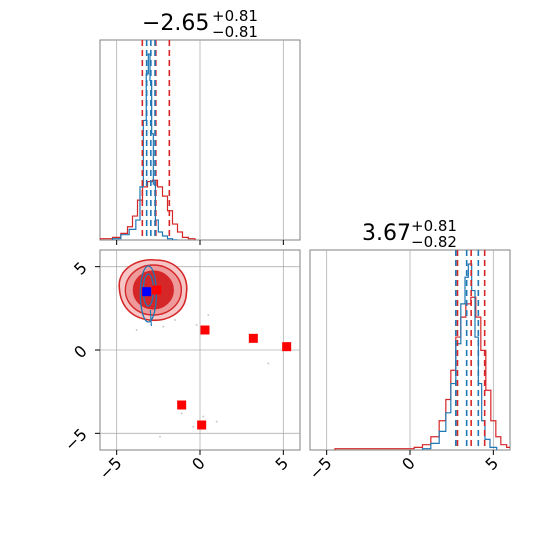 The height and width of the screenshot is (550, 550). I want to click on panel2-title-plus: +0.81, so click(434, 226).